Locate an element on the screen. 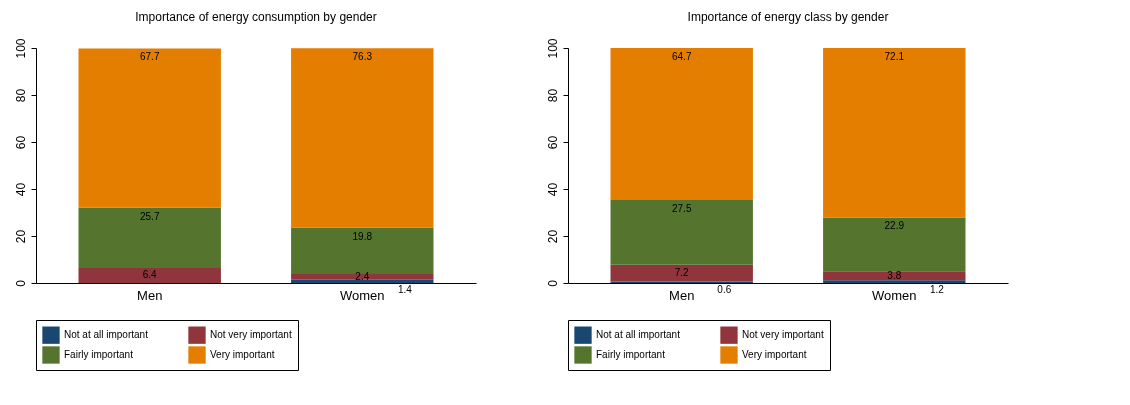 The image size is (1130, 405). data-label: 3.8 is located at coordinates (894, 275).